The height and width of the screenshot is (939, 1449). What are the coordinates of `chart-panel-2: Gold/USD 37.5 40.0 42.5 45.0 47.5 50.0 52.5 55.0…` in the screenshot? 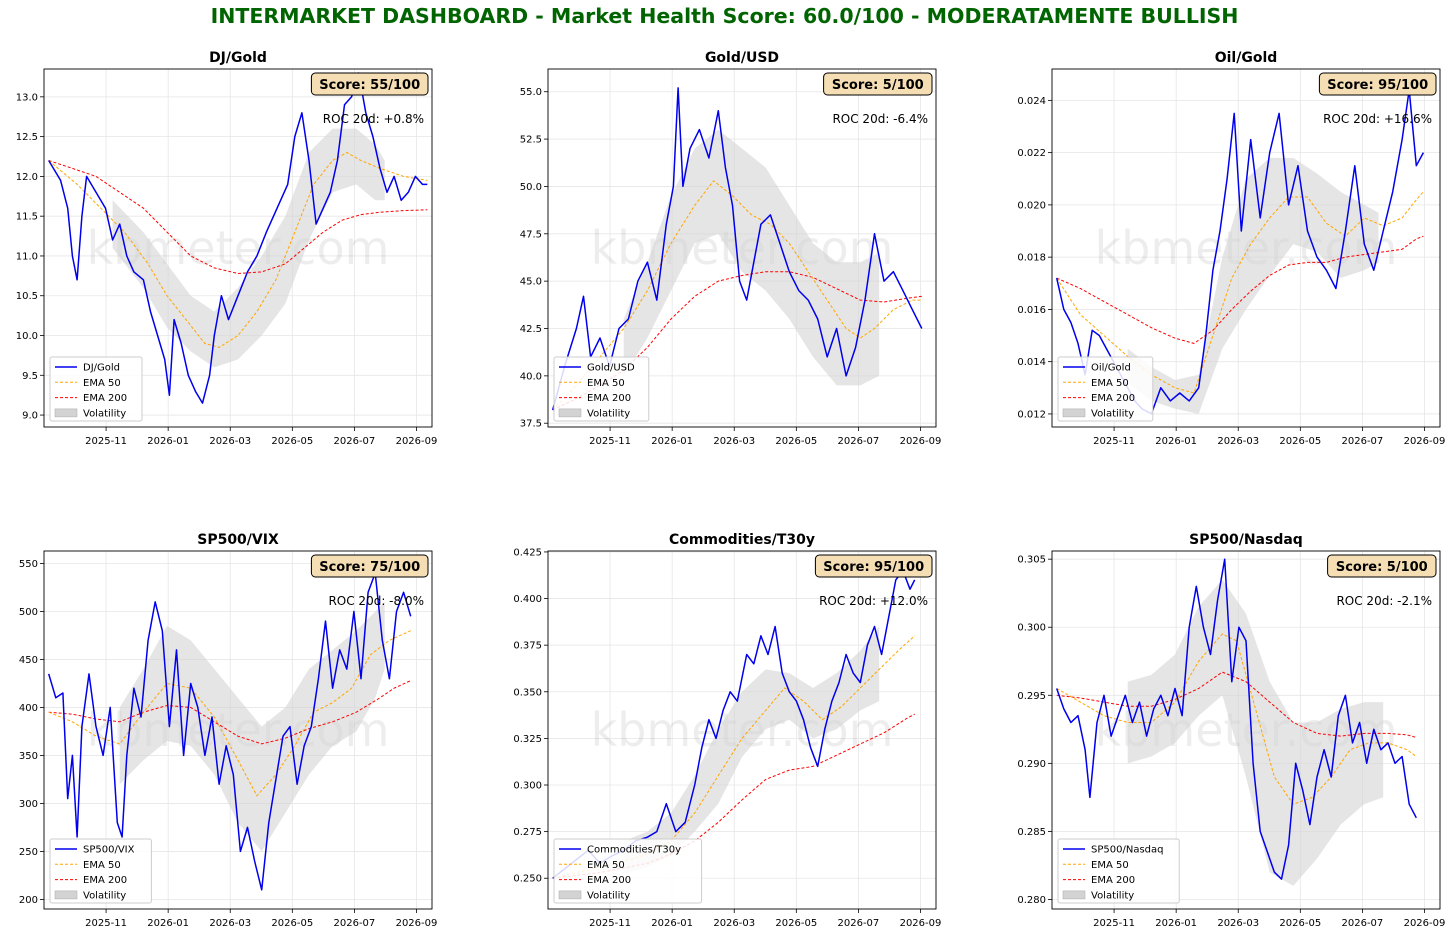 It's located at (731, 248).